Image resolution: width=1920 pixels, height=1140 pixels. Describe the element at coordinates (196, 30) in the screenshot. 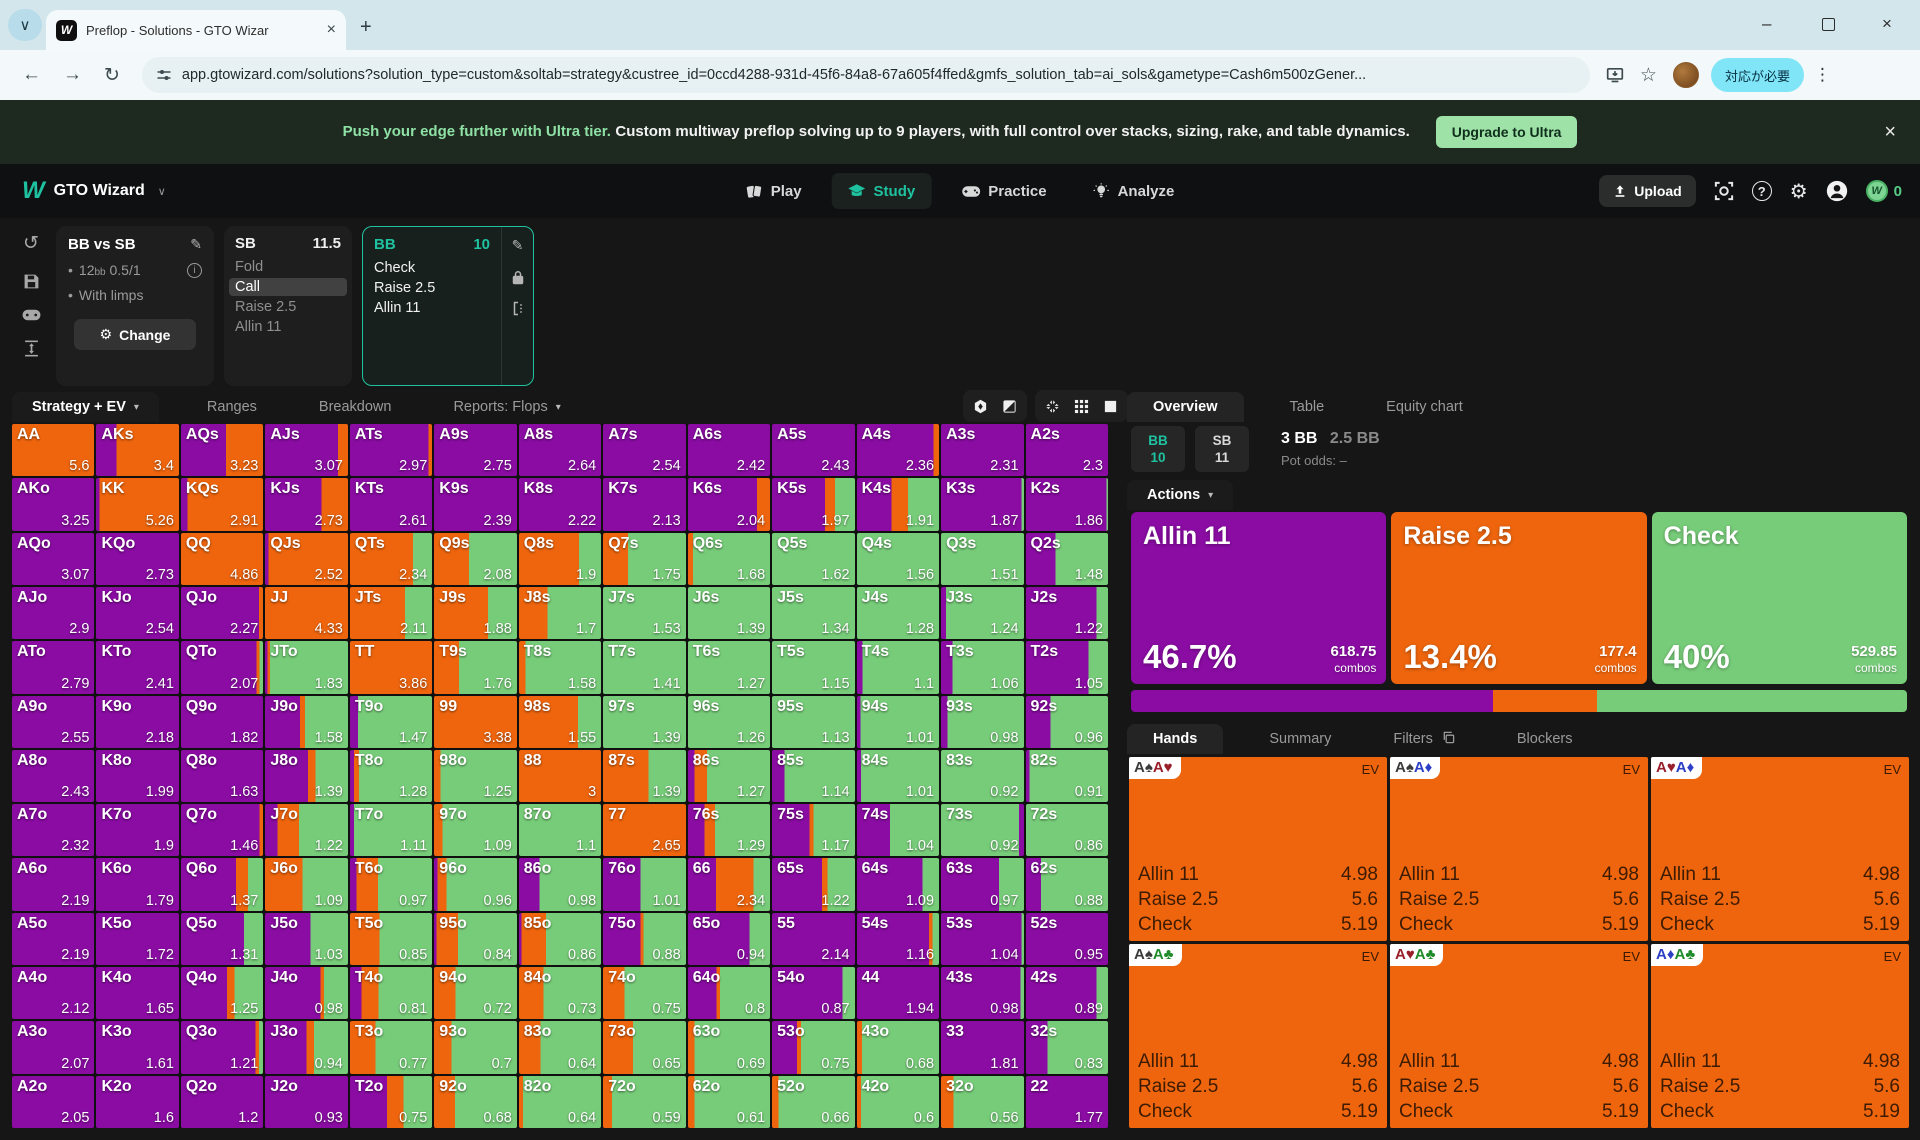

I see `browser-tab: W Preflop - Solutions - GTO Wizar ×` at that location.